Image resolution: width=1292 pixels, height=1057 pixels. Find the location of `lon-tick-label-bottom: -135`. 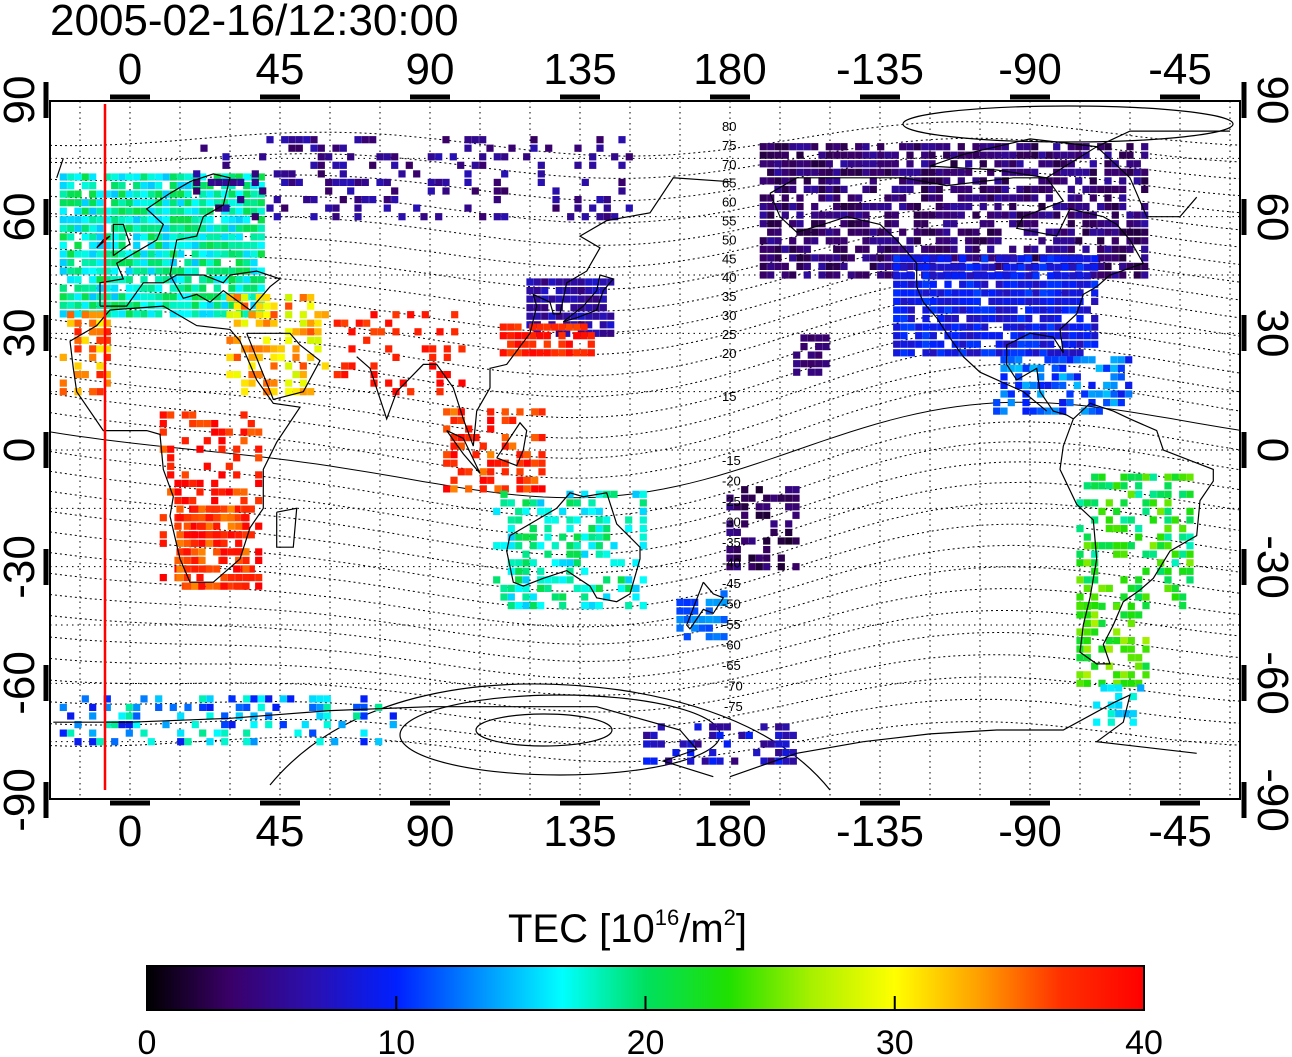

lon-tick-label-bottom: -135 is located at coordinates (880, 831).